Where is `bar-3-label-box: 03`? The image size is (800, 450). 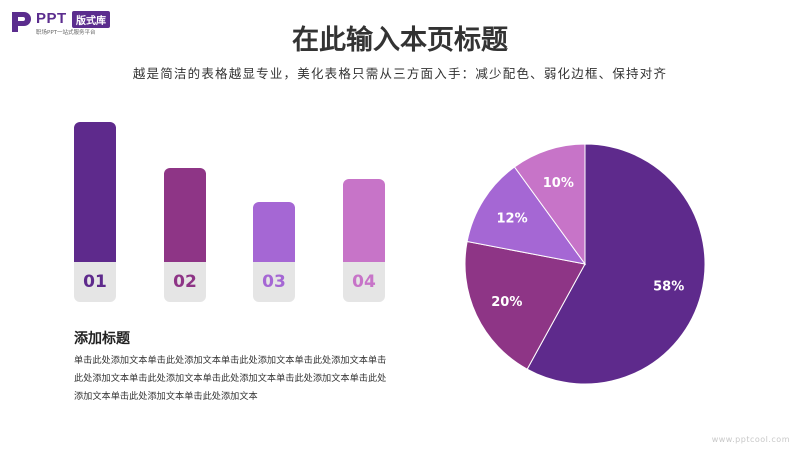 bar-3-label-box: 03 is located at coordinates (274, 282).